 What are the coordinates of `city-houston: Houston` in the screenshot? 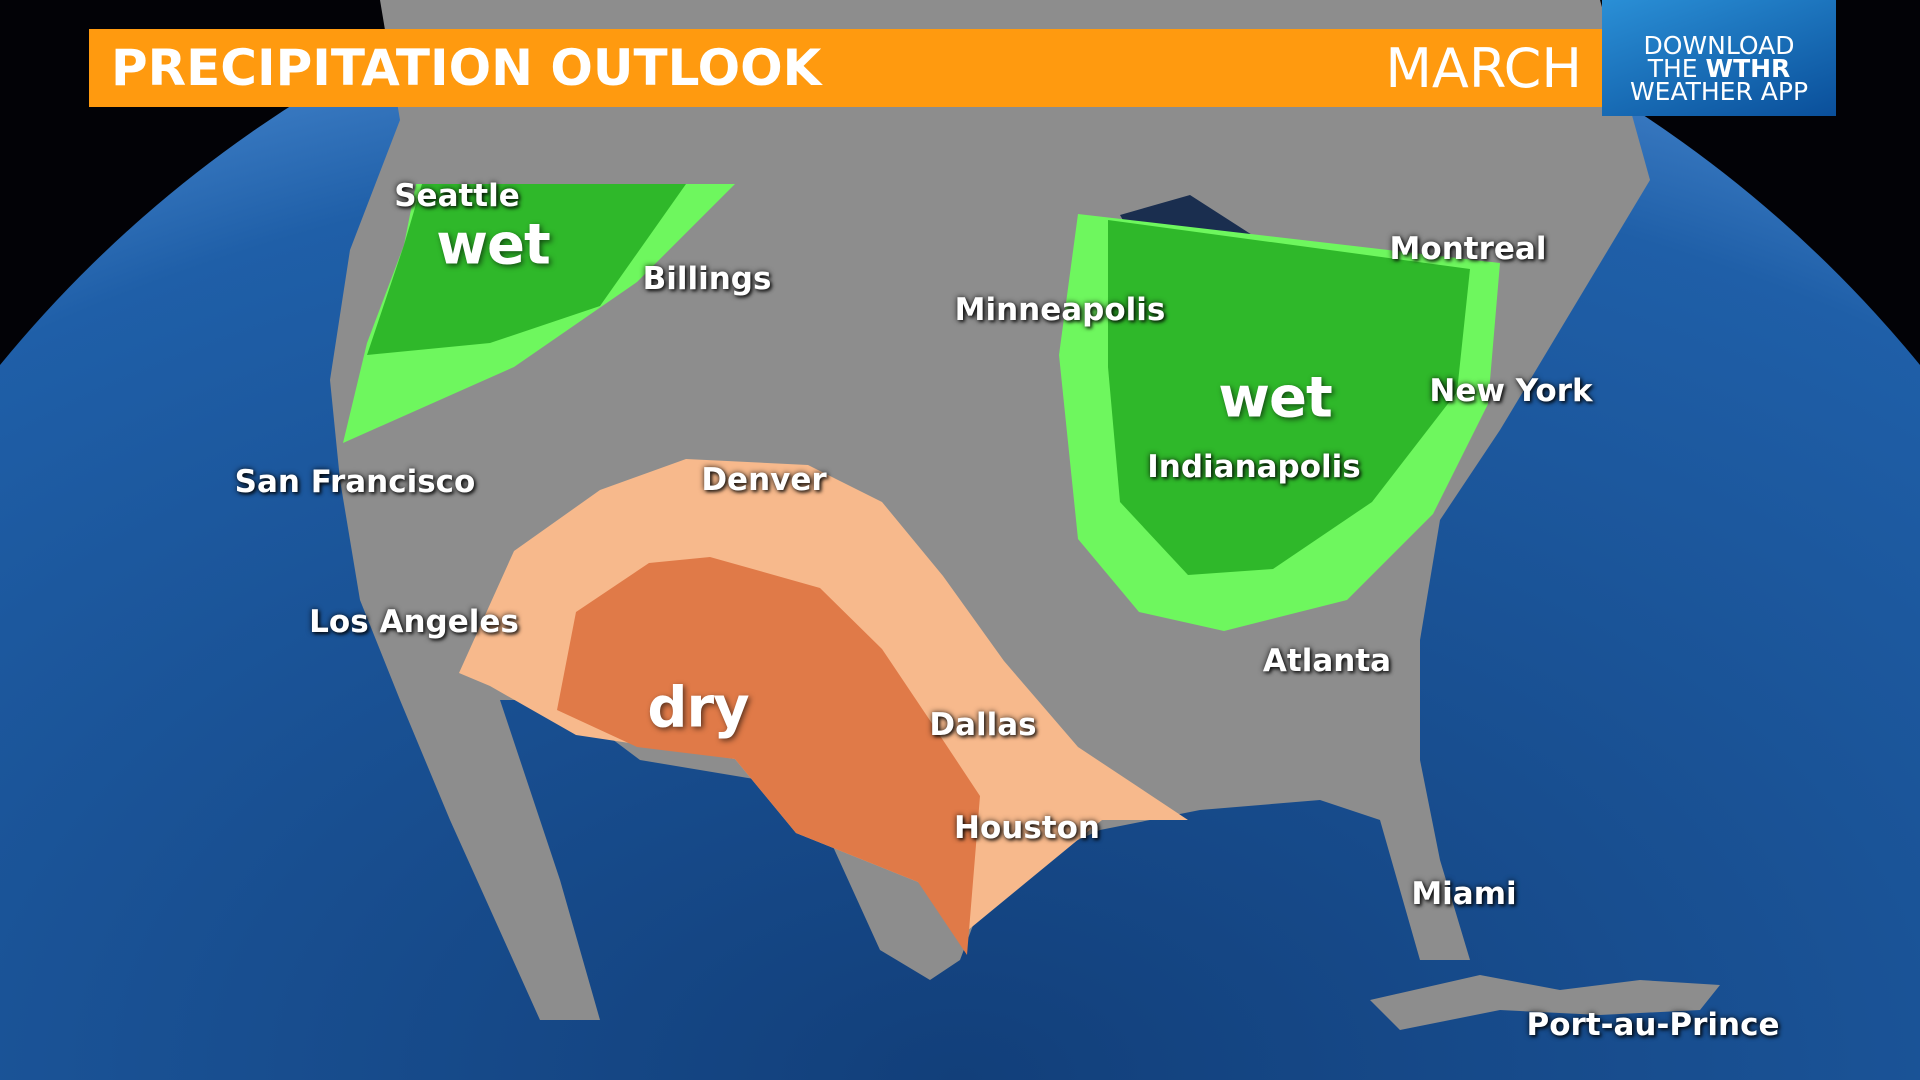 It's located at (1027, 828).